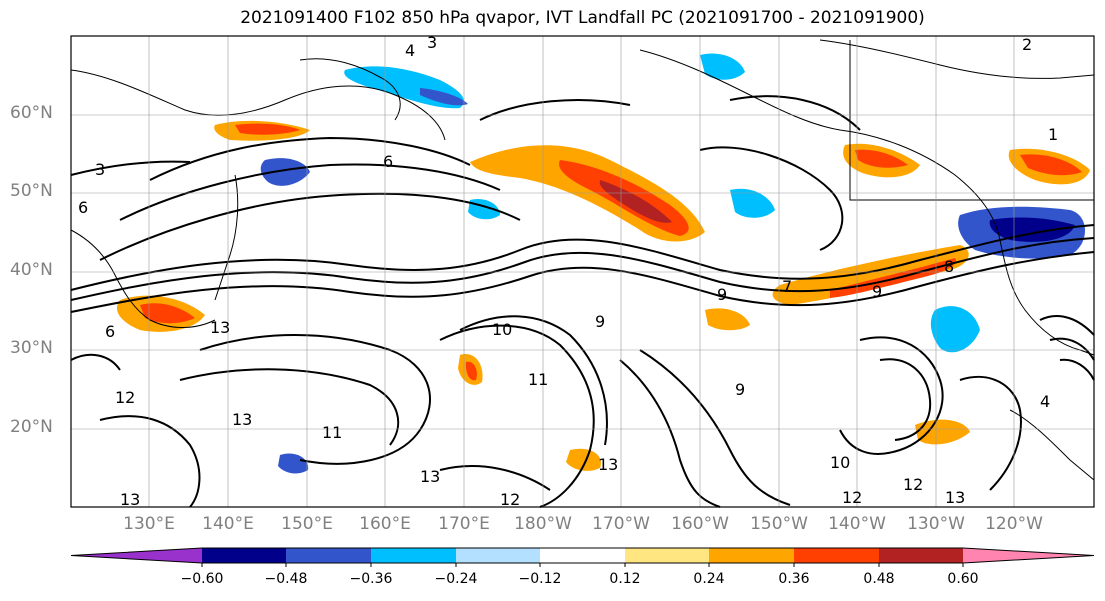  What do you see at coordinates (543, 524) in the screenshot?
I see `lon-label: 180°W` at bounding box center [543, 524].